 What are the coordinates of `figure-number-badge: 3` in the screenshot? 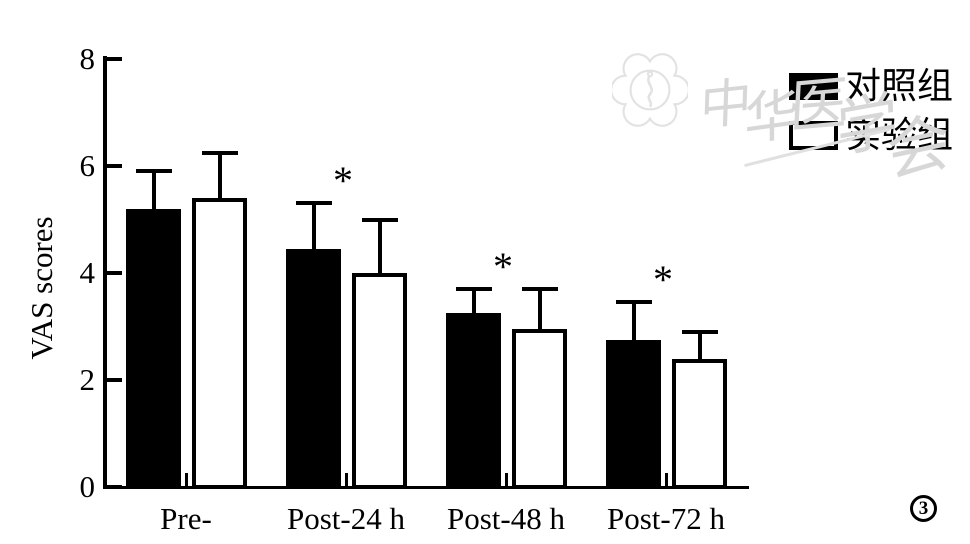 It's located at (923, 508).